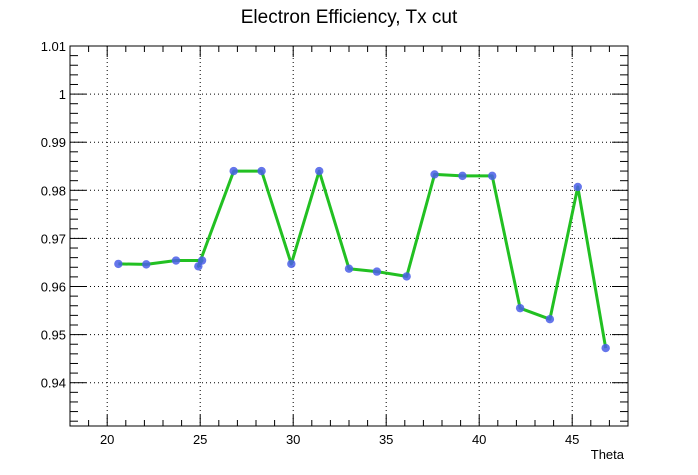 This screenshot has width=698, height=475. Describe the element at coordinates (53, 383) in the screenshot. I see `y-tick-label: 0.94` at that location.